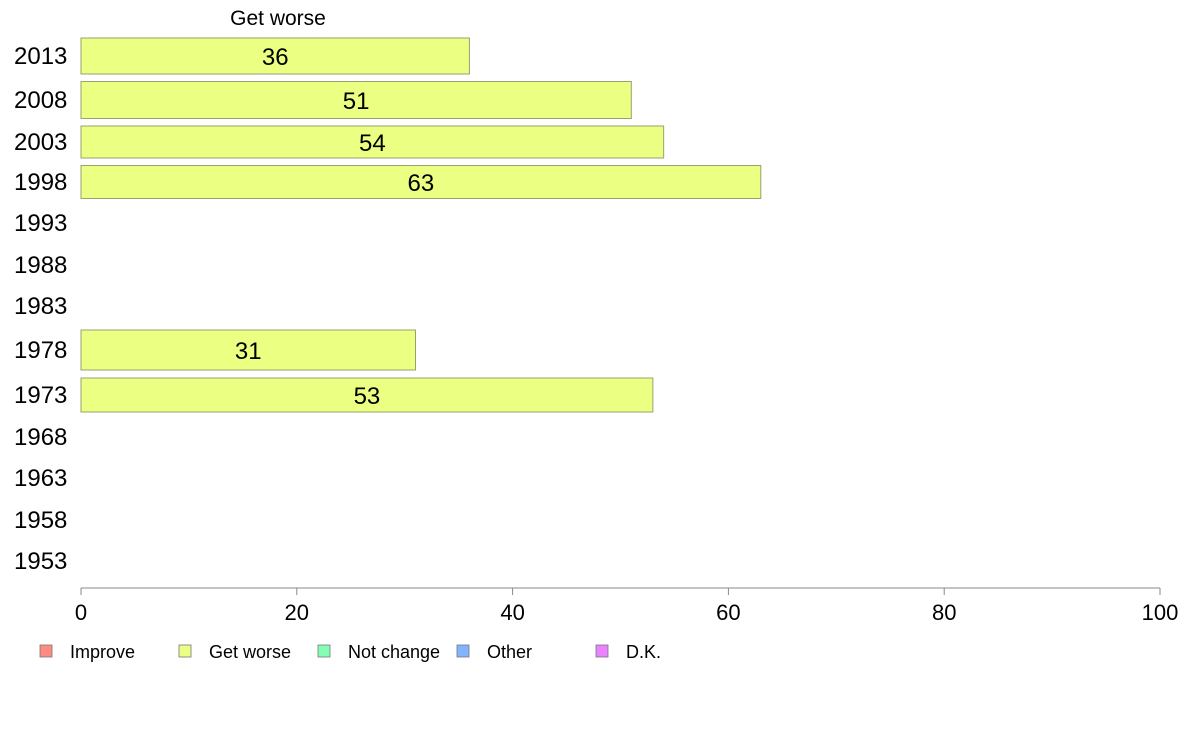 This screenshot has height=736, width=1188. What do you see at coordinates (463, 651) in the screenshot?
I see `legend-swatch-other` at bounding box center [463, 651].